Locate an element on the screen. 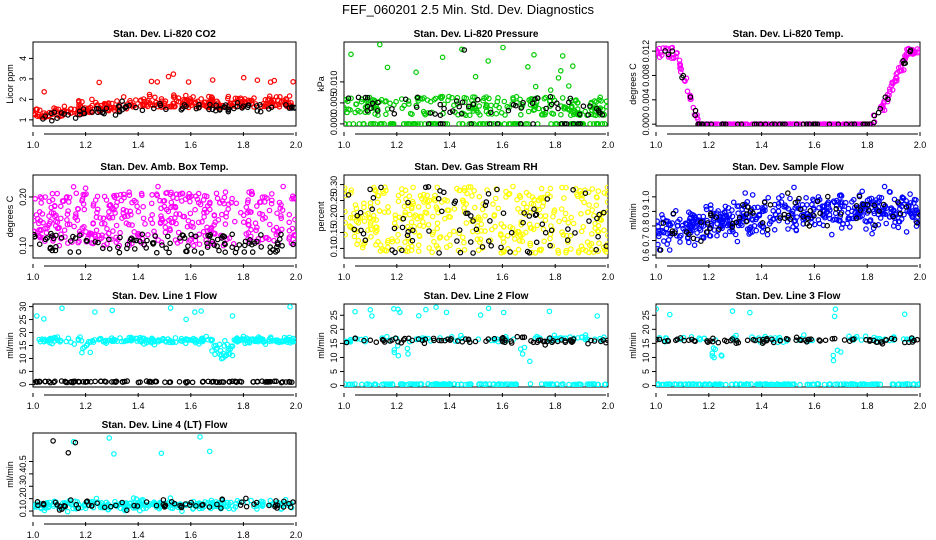 The image size is (936, 540). y-tick-label: 0.3 is located at coordinates (23, 486).